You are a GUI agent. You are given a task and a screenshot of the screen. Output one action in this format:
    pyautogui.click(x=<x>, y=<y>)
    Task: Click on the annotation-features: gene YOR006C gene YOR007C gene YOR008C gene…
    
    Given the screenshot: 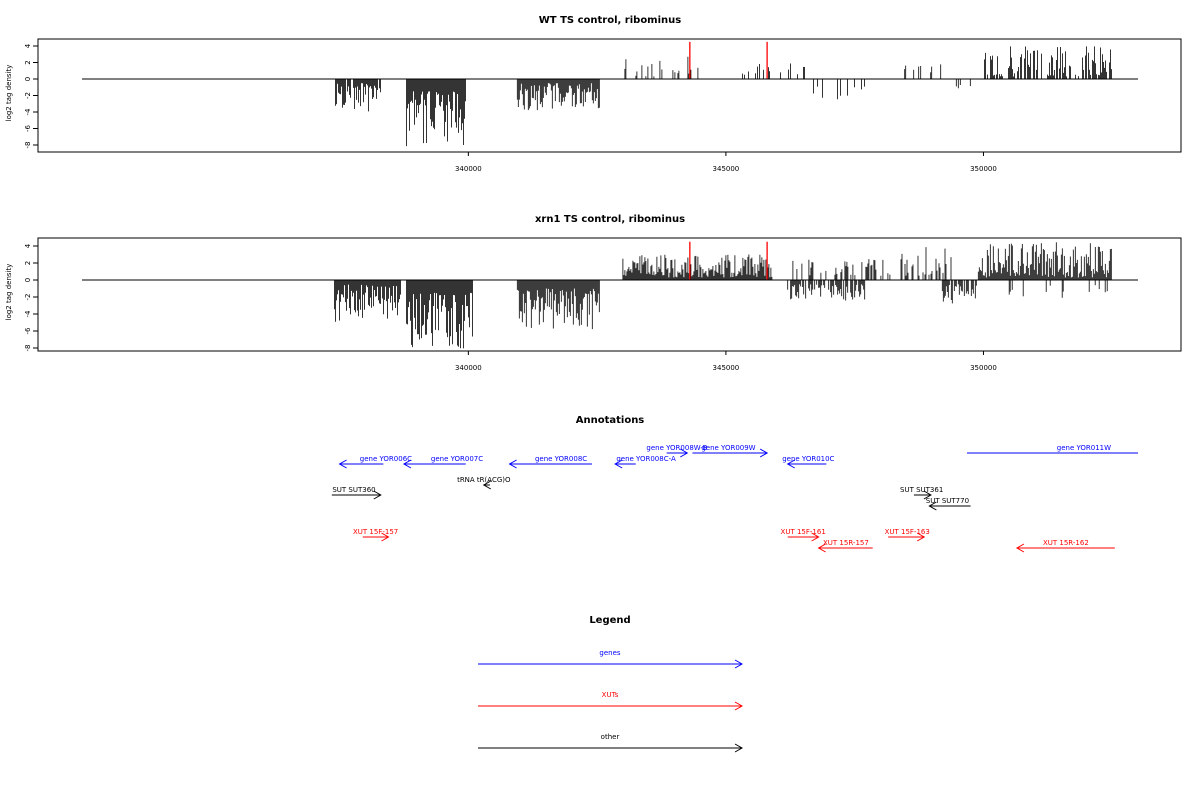 What is the action you would take?
    pyautogui.click(x=734, y=498)
    